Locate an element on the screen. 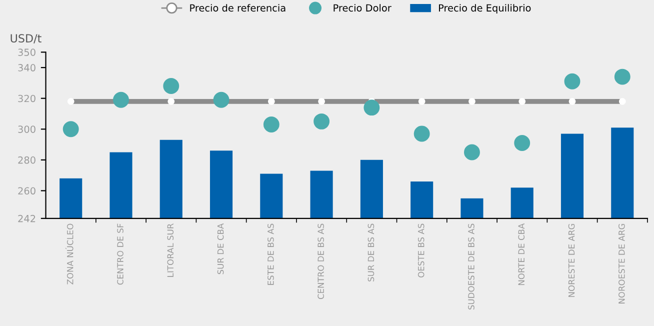 The height and width of the screenshot is (326, 654). y-tick-label: 260 is located at coordinates (27, 191).